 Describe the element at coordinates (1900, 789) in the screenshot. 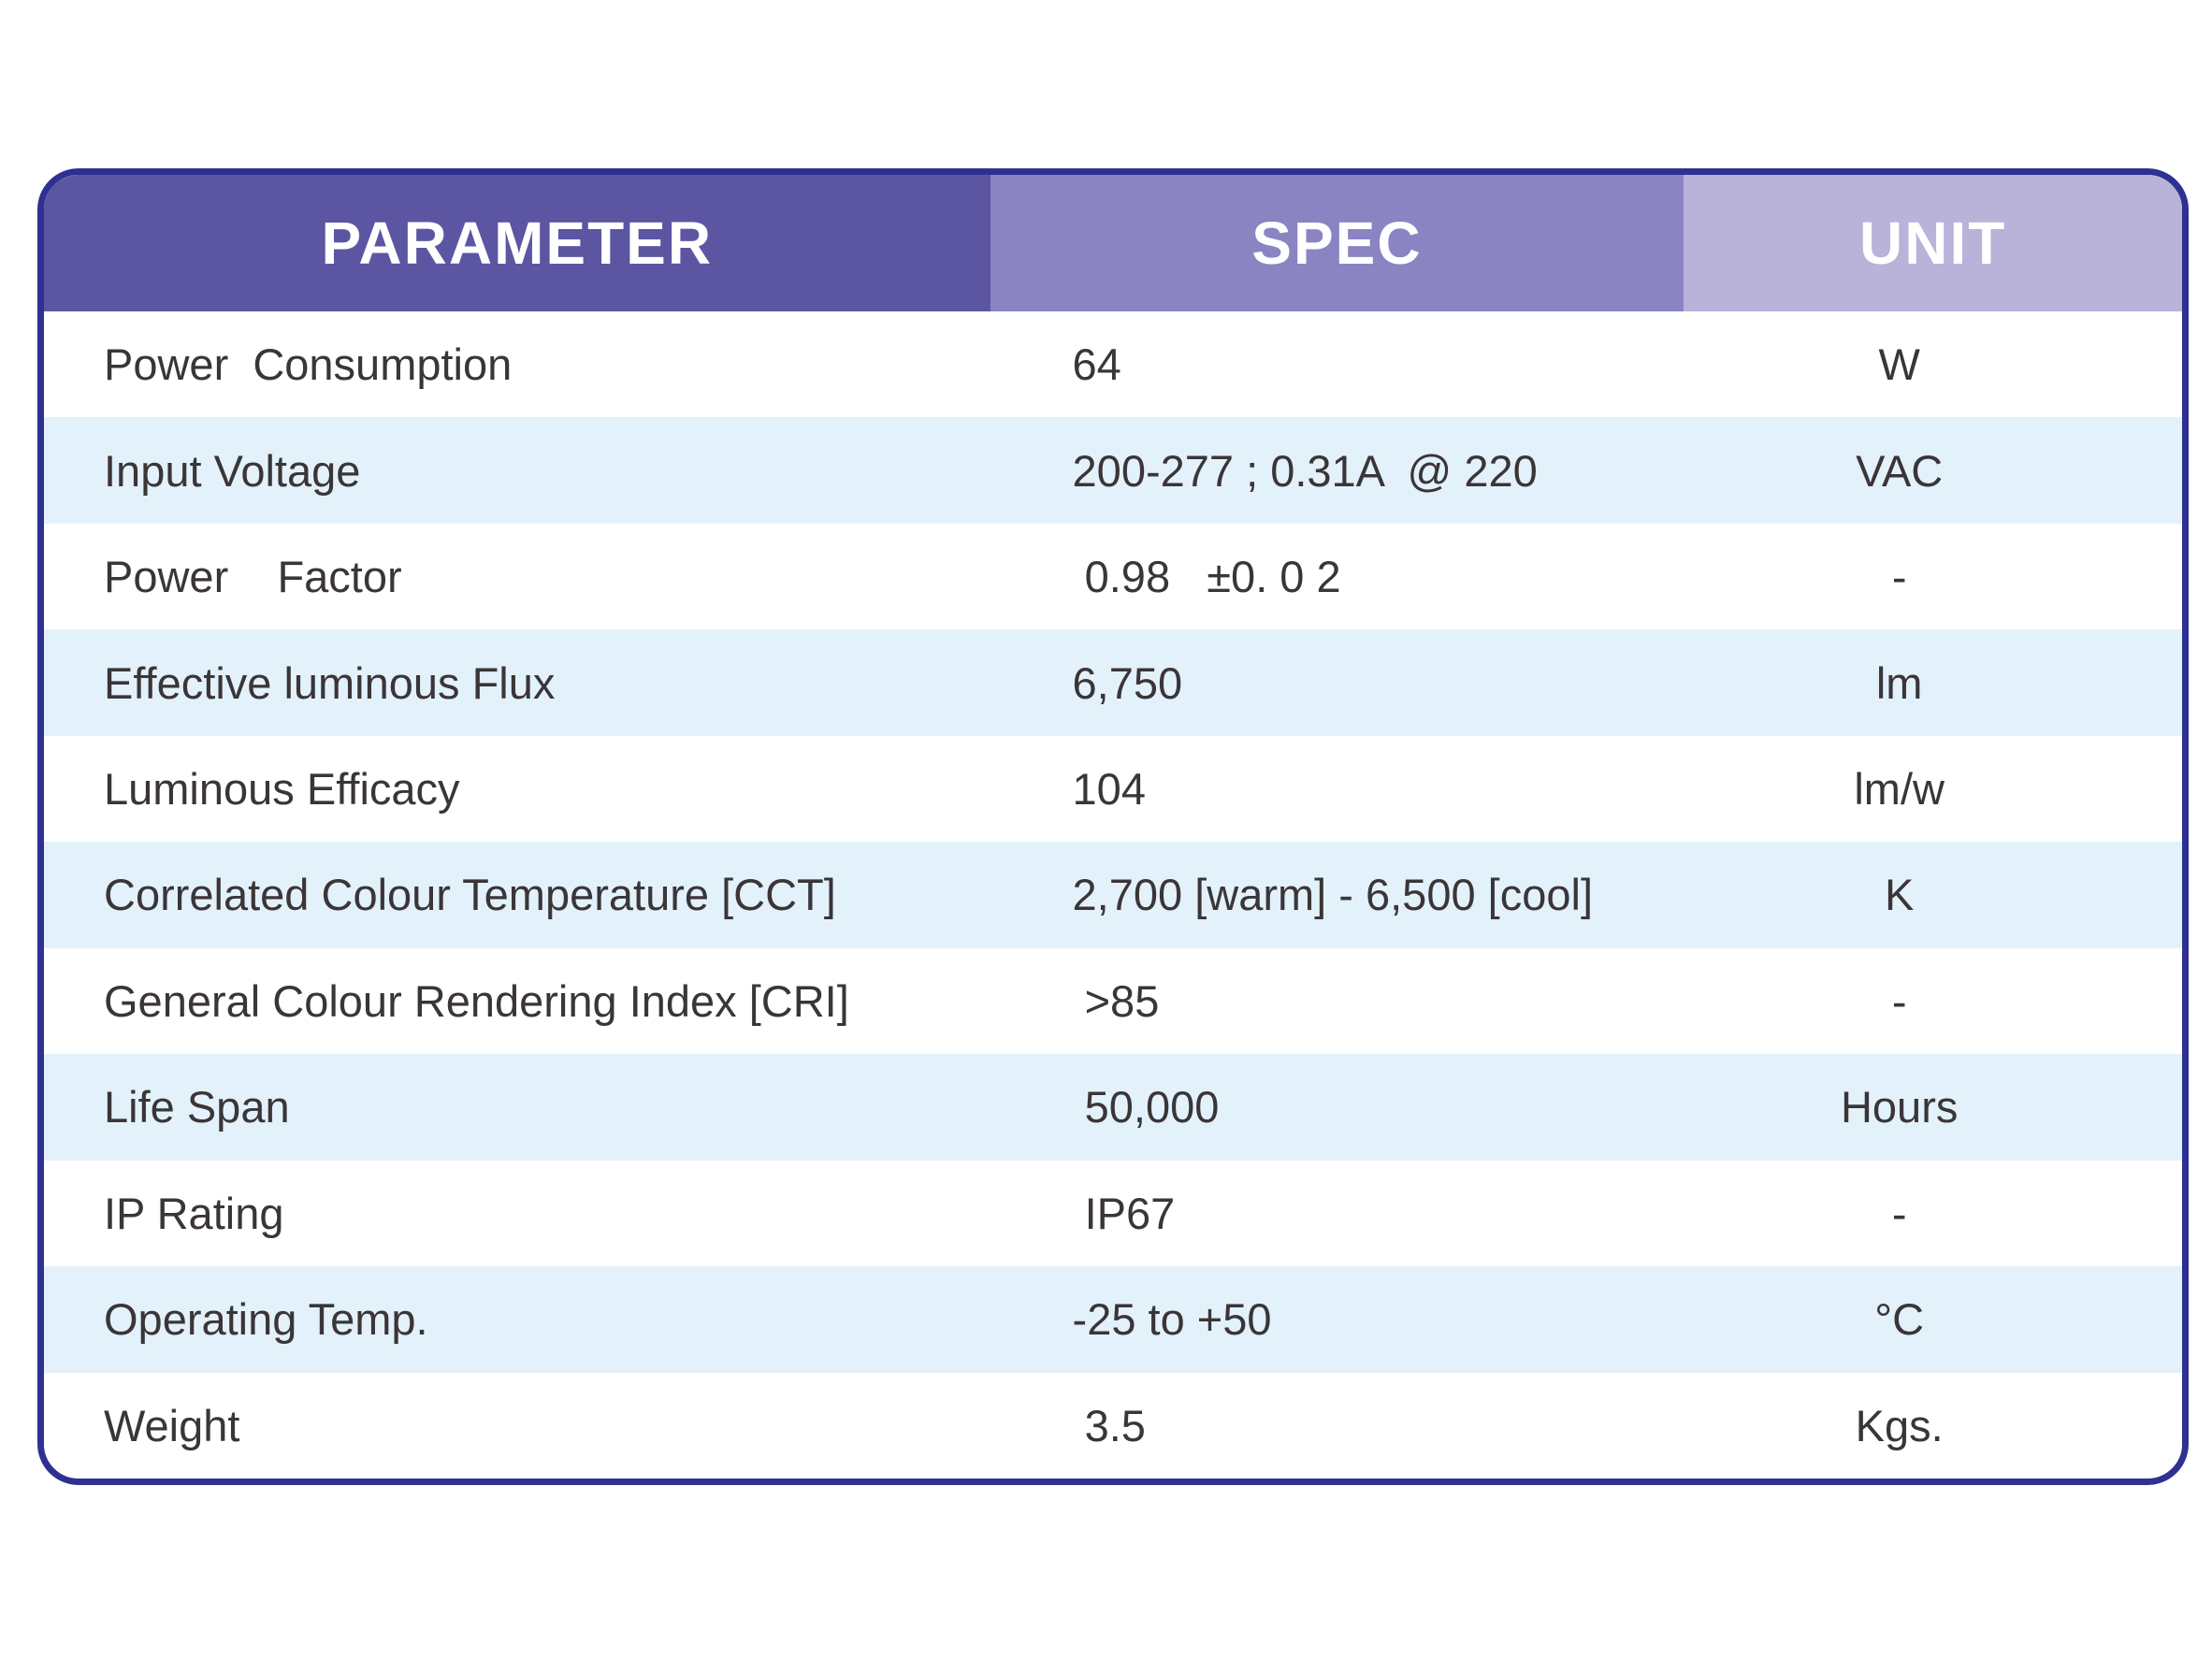

I see `unit-cell: lm/w` at that location.